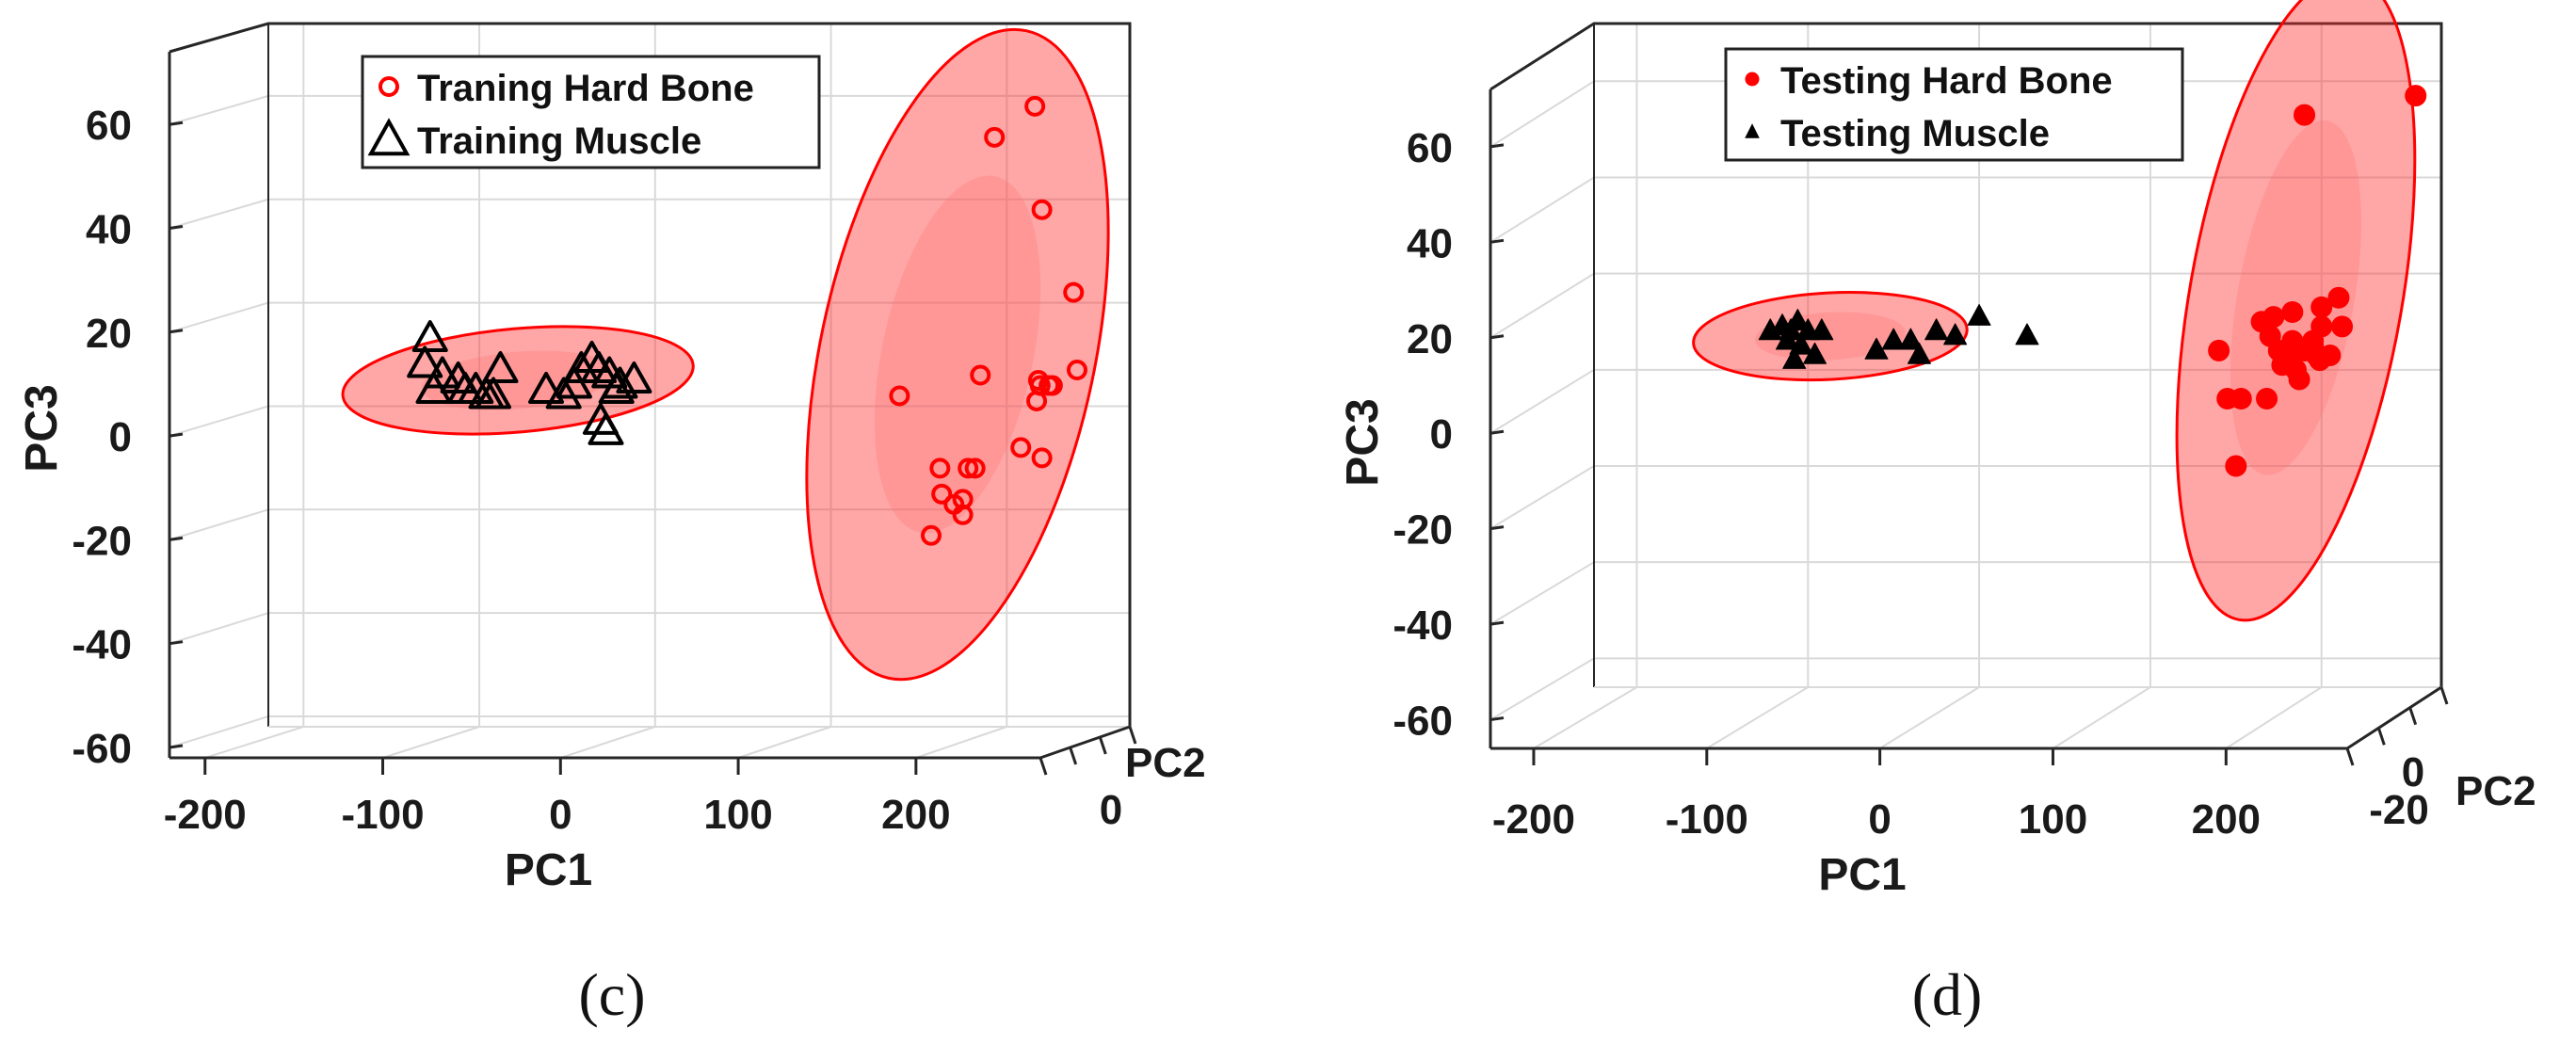  I want to click on legend-box, so click(1954, 104).